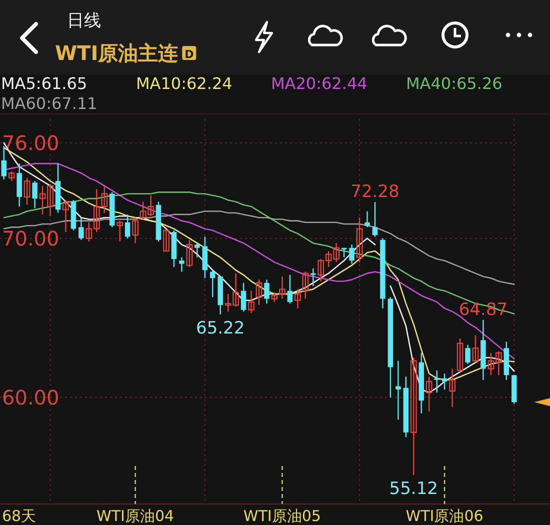 This screenshot has width=550, height=525. I want to click on y-tick-label: 60.00, so click(31, 397).